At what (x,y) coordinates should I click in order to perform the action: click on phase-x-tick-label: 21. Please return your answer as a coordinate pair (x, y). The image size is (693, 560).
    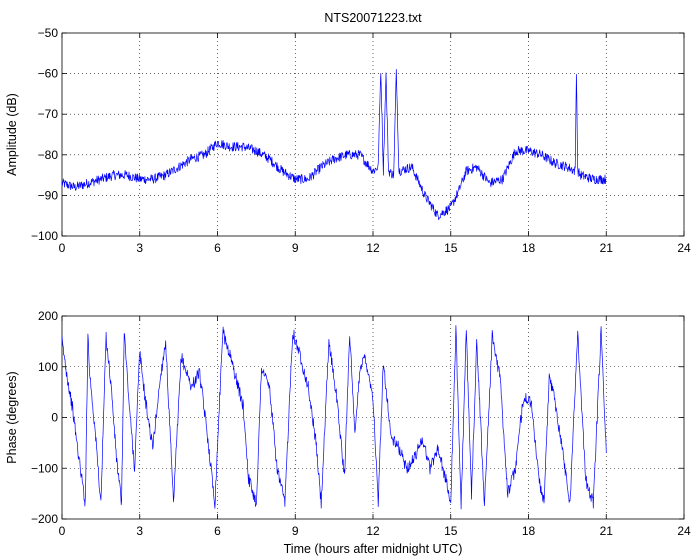
    Looking at the image, I should click on (607, 531).